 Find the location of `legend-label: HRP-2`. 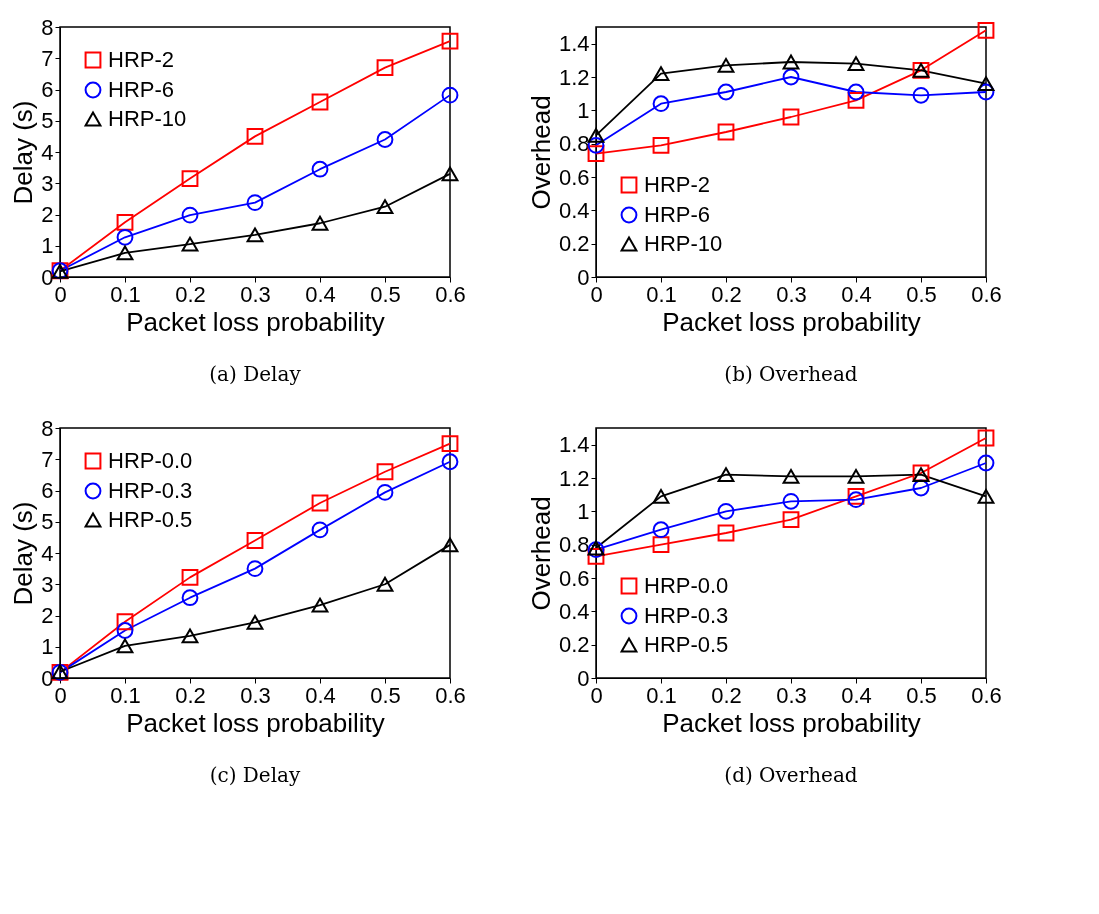

legend-label: HRP-2 is located at coordinates (677, 184).